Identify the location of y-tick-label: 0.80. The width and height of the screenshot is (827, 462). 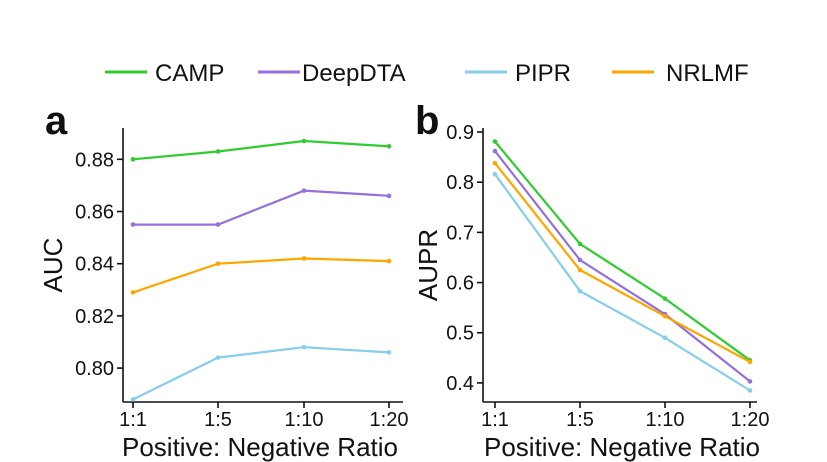
(94, 369).